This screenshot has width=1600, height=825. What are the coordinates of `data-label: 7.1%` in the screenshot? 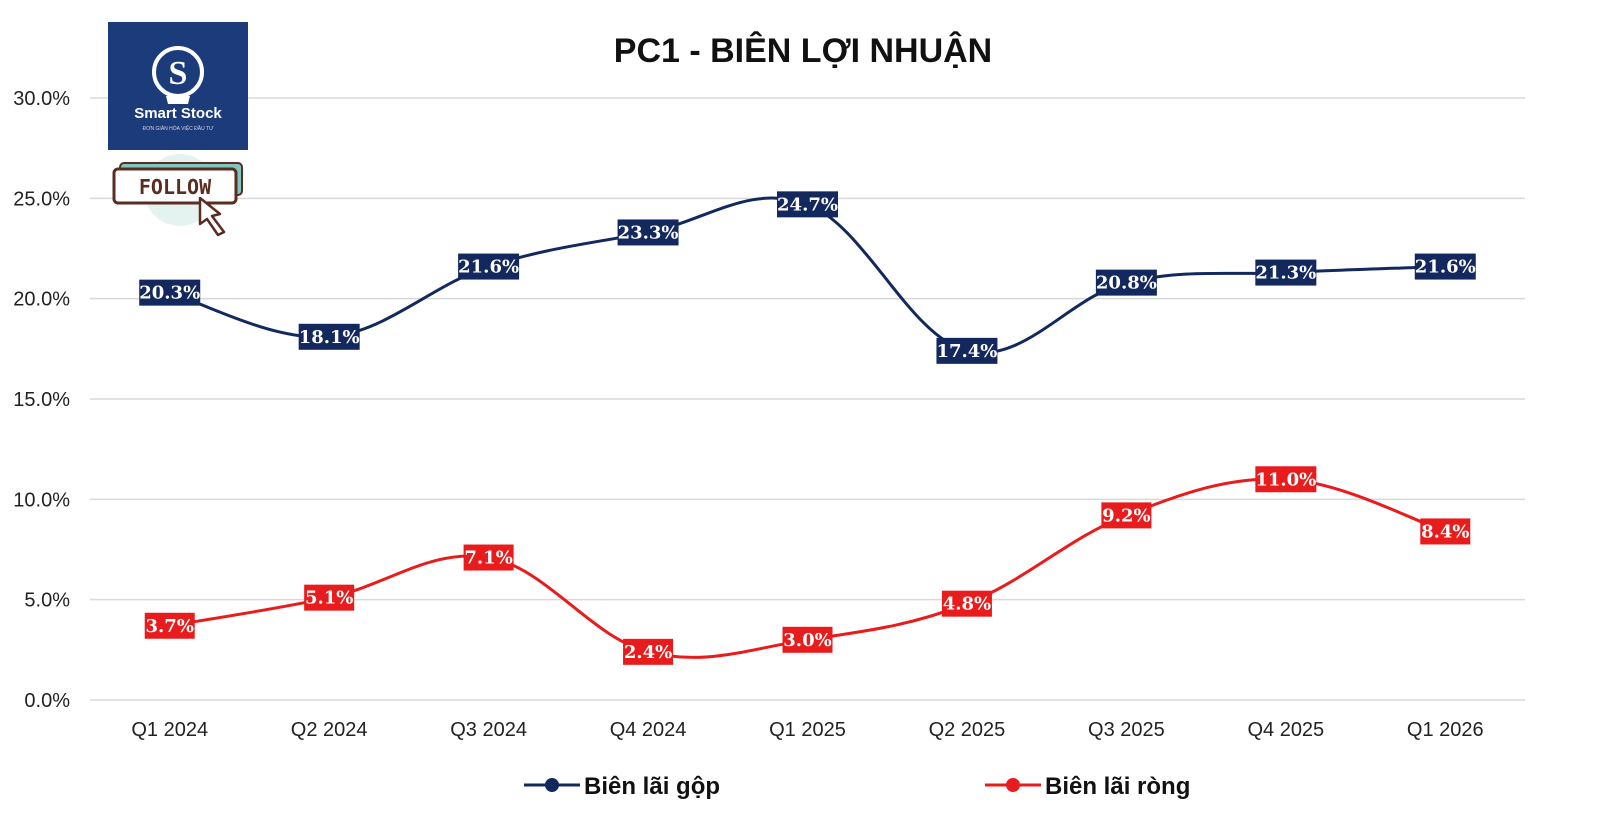 It's located at (488, 557).